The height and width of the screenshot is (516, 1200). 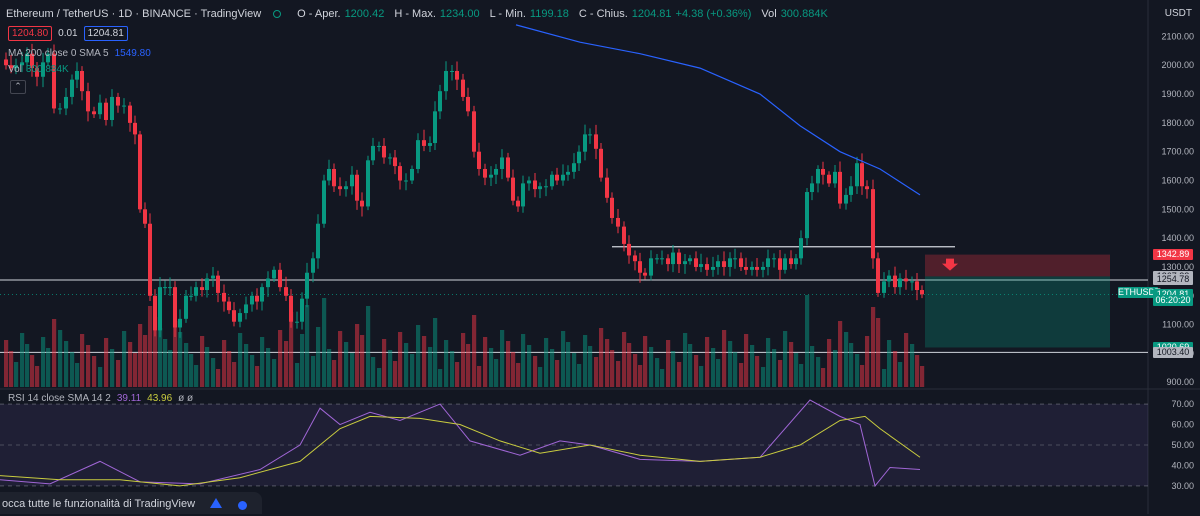 What do you see at coordinates (1177, 238) in the screenshot?
I see `price-tick-label: 1400.00` at bounding box center [1177, 238].